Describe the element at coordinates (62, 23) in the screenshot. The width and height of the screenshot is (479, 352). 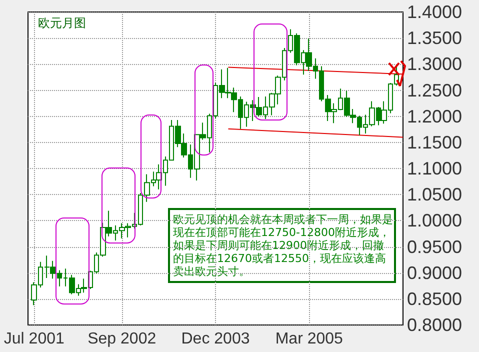
I see `chart-title: 欧元月图` at that location.